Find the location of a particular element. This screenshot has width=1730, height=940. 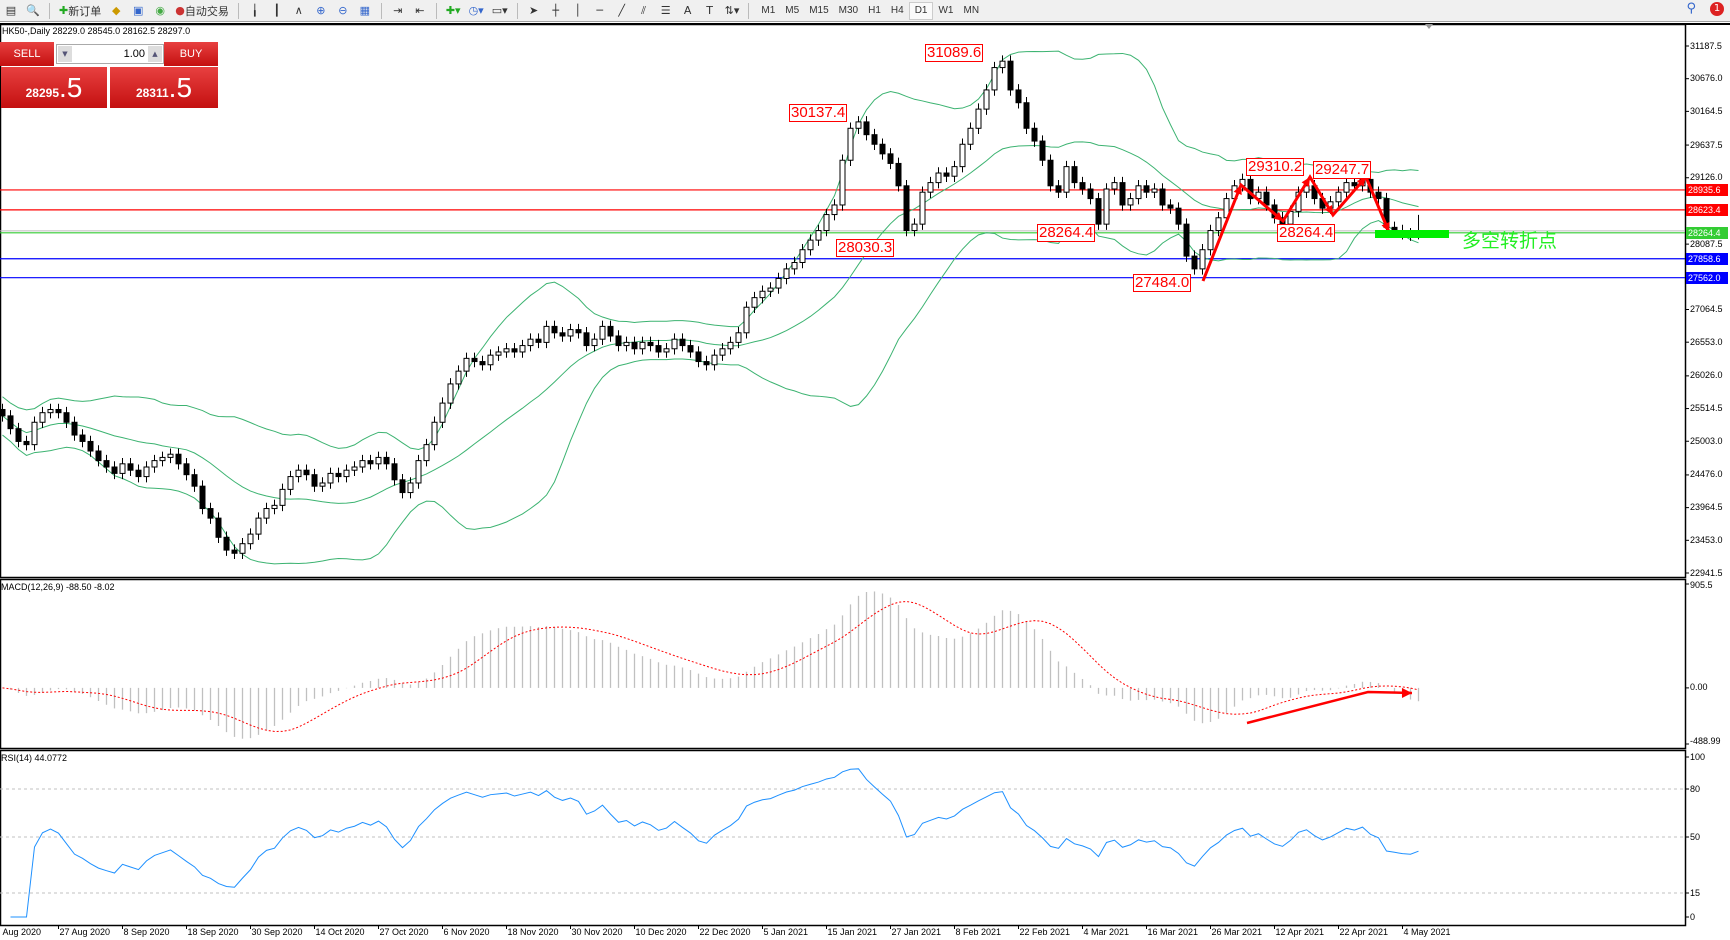

timeframe-h1: H1 is located at coordinates (874, 10).